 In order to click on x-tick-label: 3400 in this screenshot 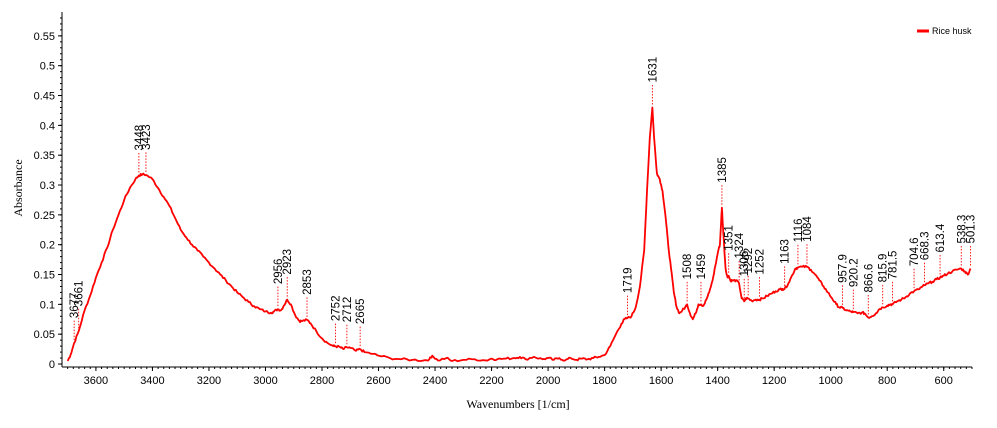, I will do `click(152, 381)`.